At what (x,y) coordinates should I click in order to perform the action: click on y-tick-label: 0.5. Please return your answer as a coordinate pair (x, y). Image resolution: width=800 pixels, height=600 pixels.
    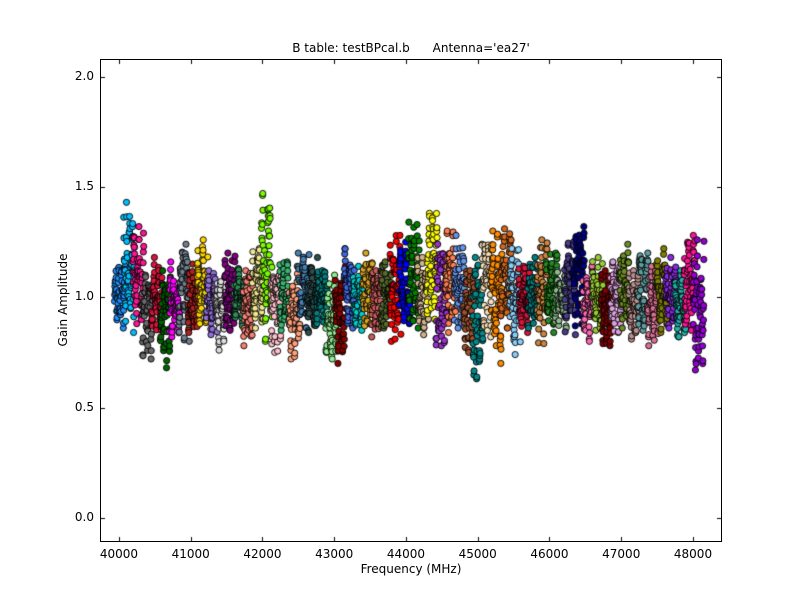
    Looking at the image, I should click on (84, 406).